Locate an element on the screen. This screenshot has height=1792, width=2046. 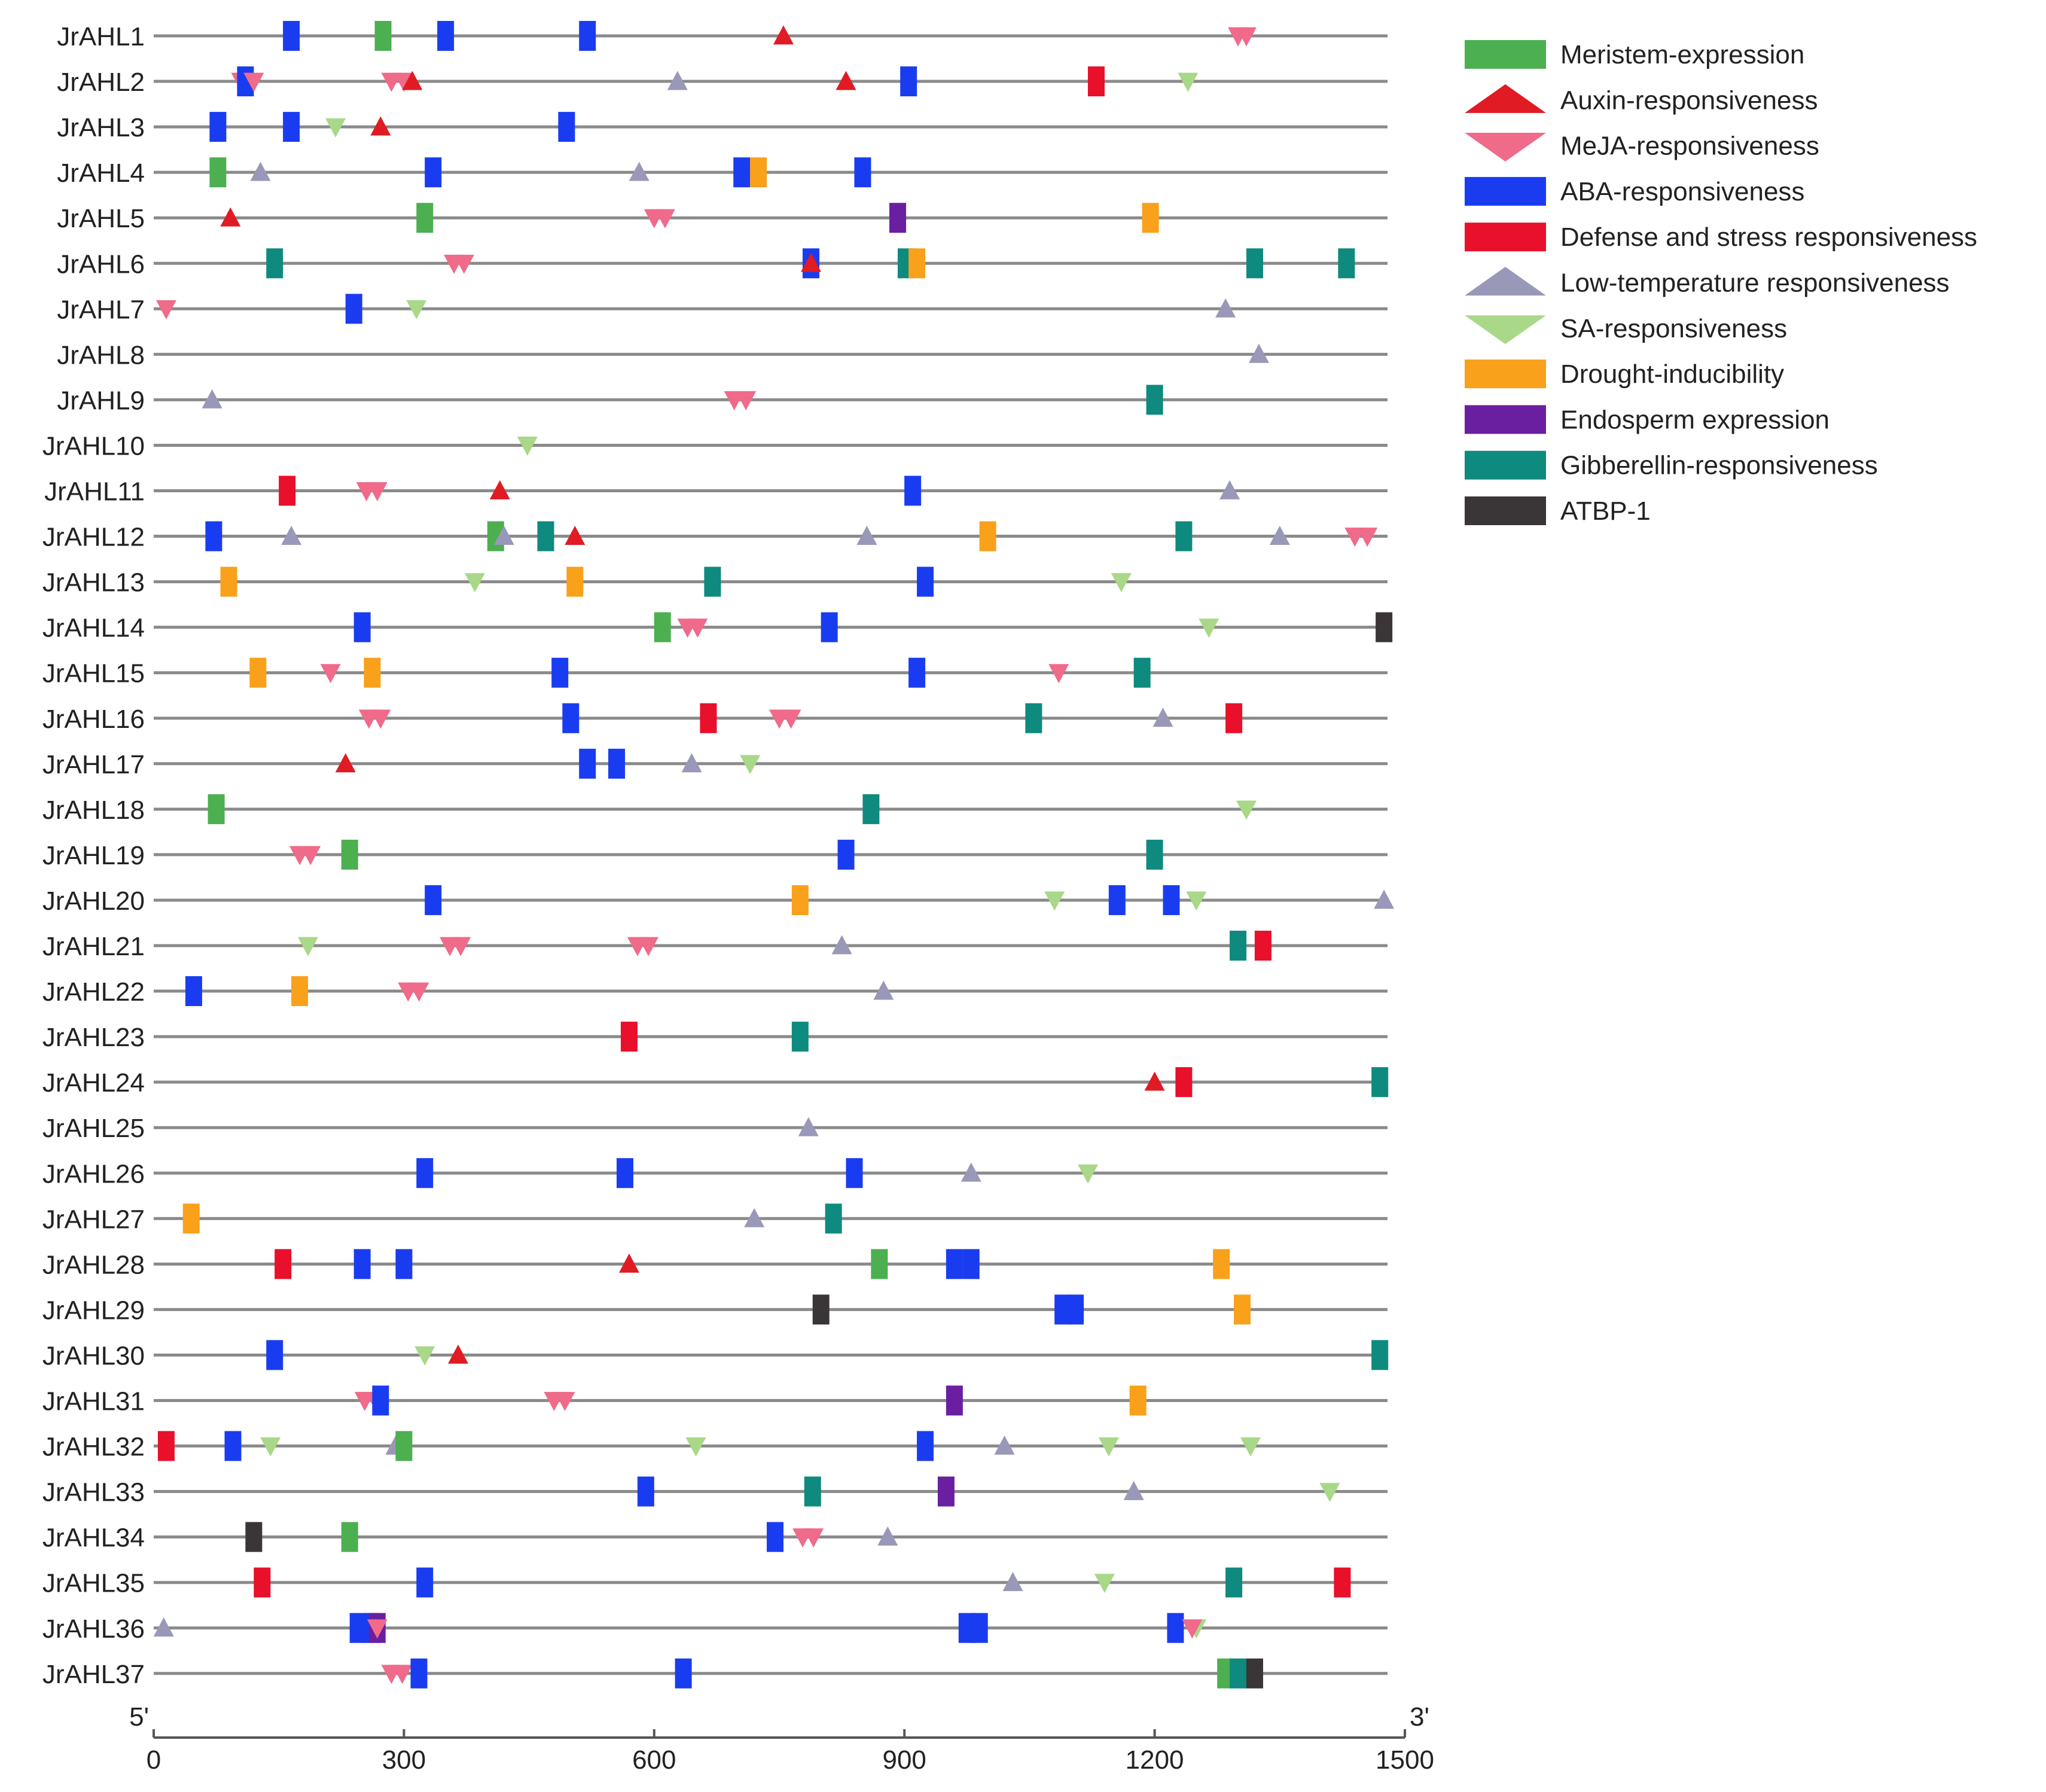
meja-responsiveness-swatch is located at coordinates (1505, 147).